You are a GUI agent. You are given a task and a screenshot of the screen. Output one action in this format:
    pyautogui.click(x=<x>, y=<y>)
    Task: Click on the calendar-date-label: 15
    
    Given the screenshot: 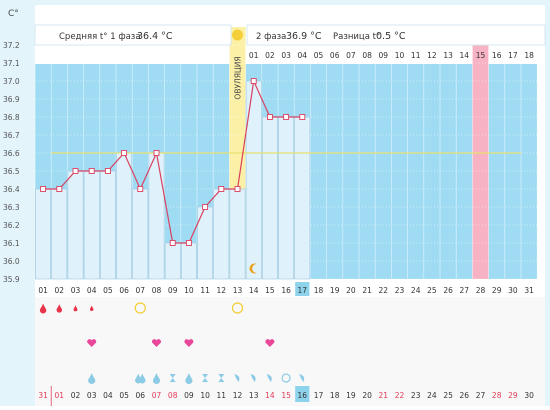 What is the action you would take?
    pyautogui.click(x=286, y=395)
    